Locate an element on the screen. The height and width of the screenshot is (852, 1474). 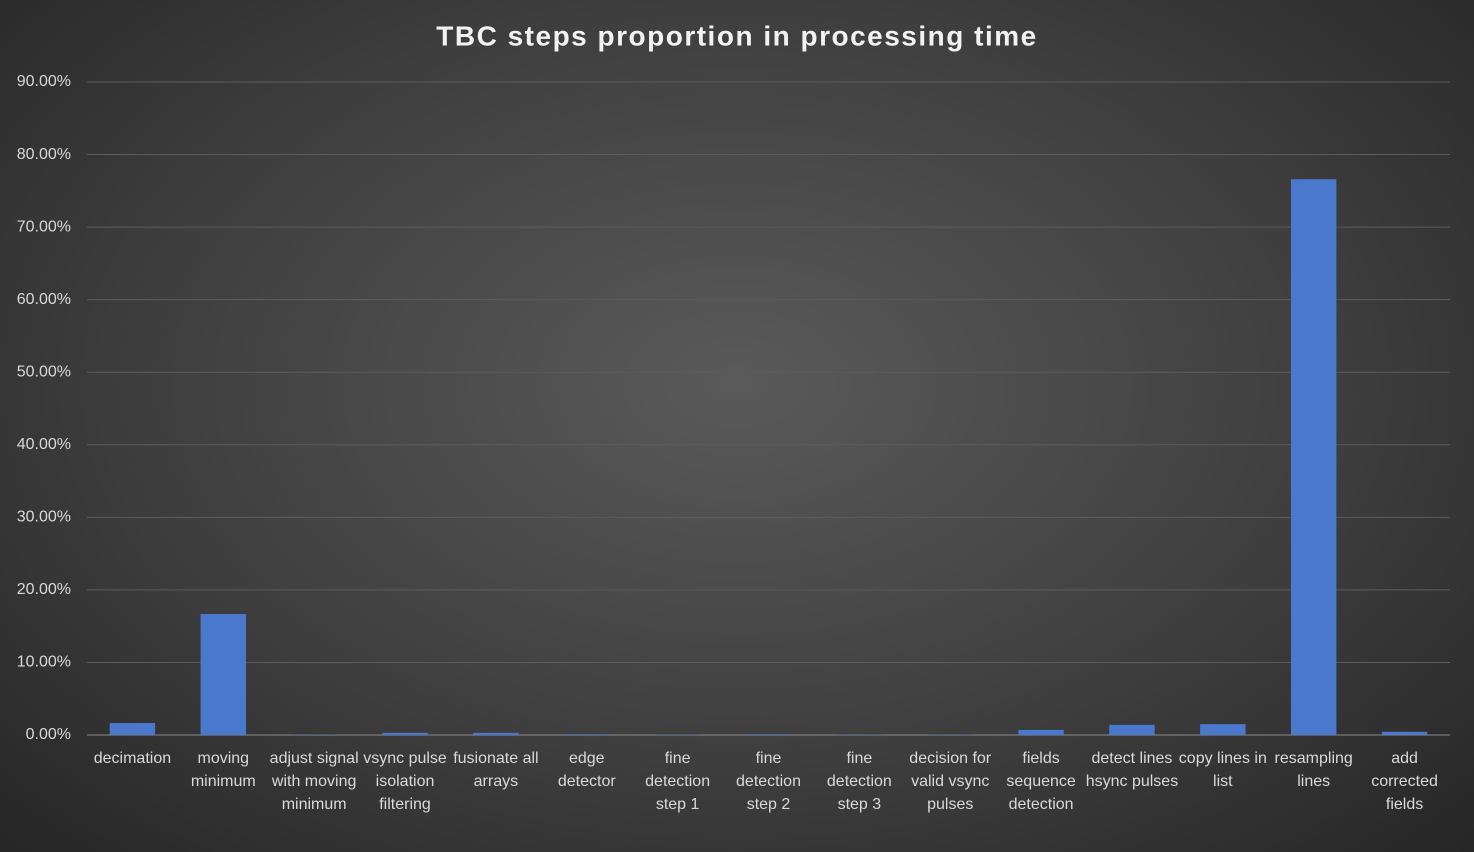
x-tick-label: fine detection step 3 is located at coordinates (859, 781).